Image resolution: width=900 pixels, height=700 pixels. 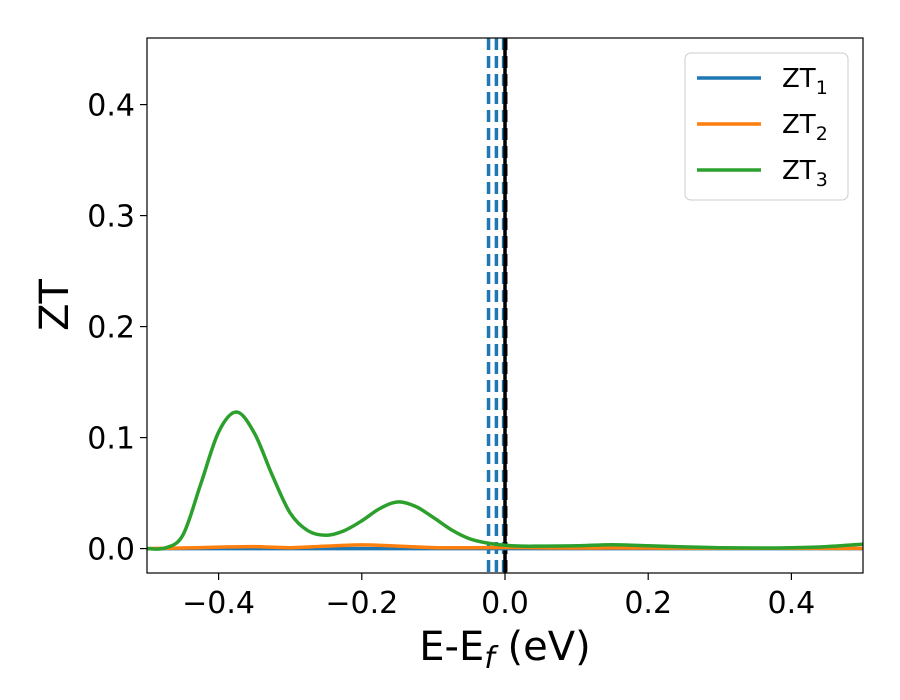 I want to click on x-axis-label-base: E-E, so click(x=451, y=647).